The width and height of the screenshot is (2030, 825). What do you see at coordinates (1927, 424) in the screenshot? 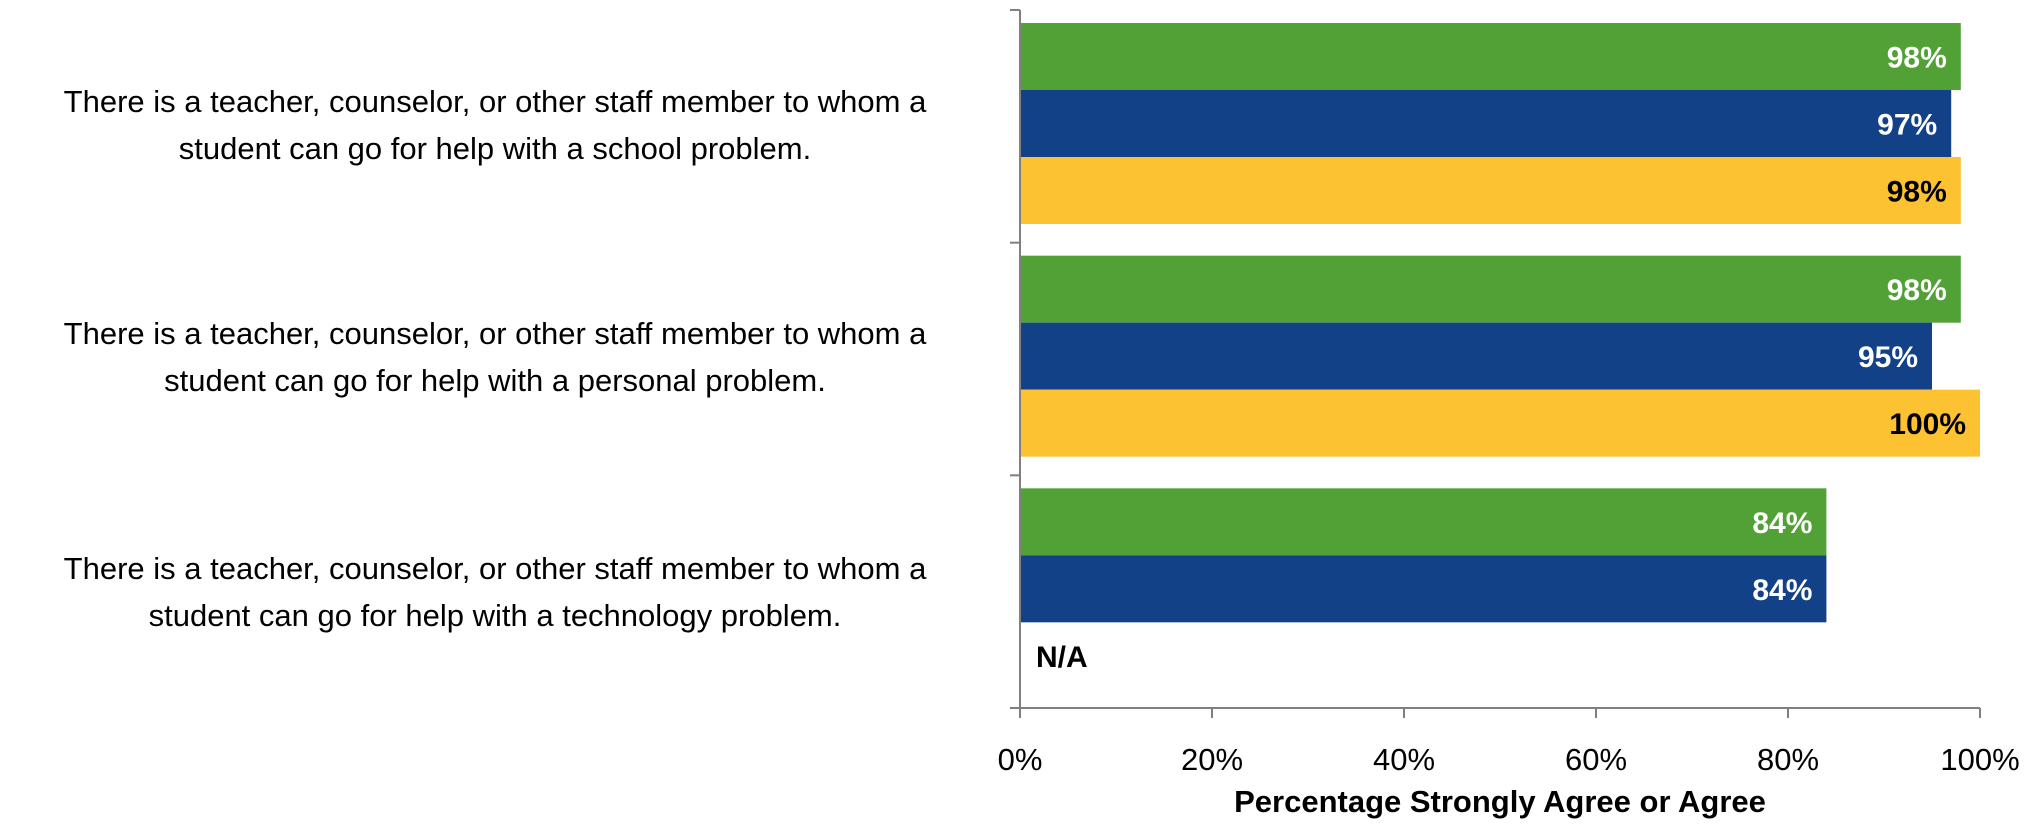
I see `bar-value-label: 100%` at bounding box center [1927, 424].